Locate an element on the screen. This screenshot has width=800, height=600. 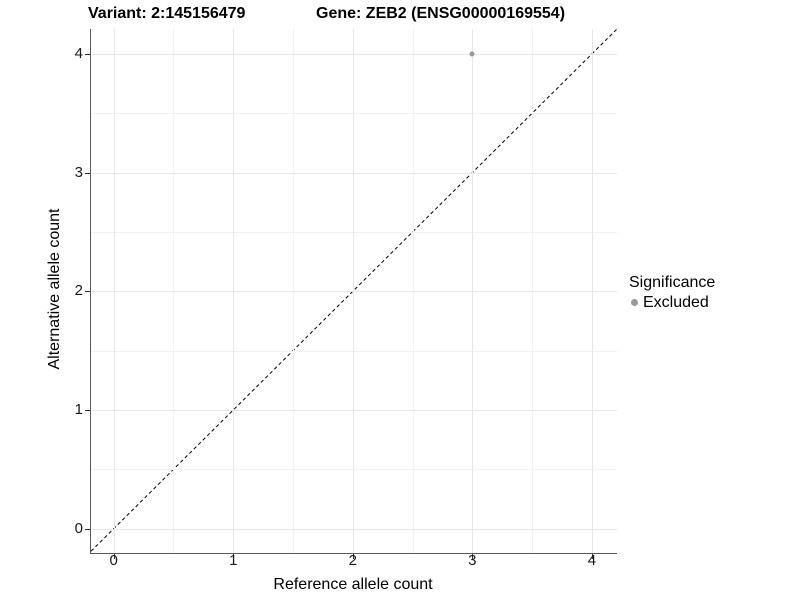
x-tick-label: 4 is located at coordinates (592, 560).